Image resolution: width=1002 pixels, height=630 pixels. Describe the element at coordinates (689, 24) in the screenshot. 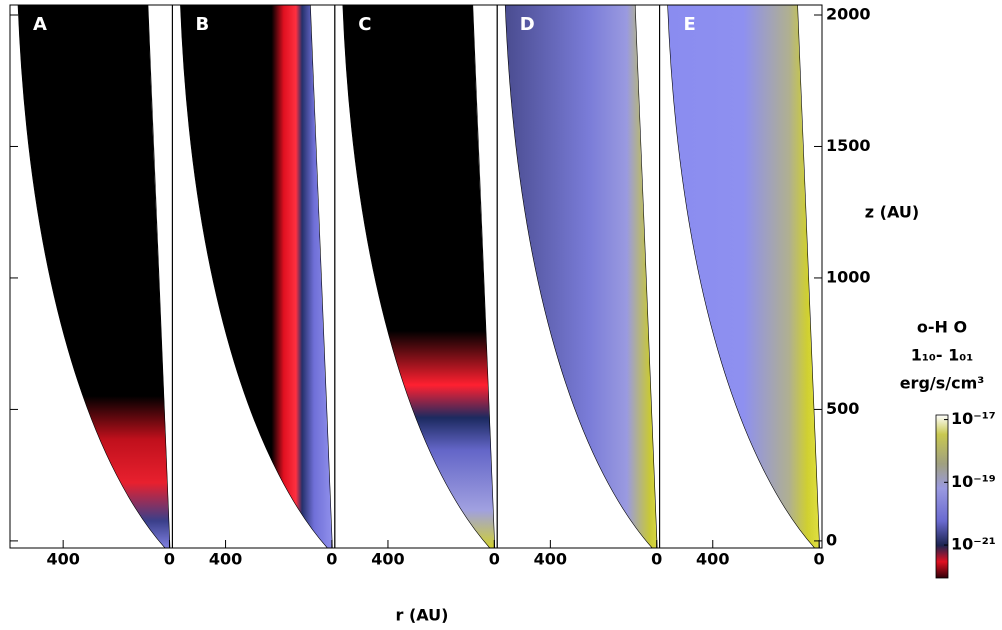

I see `panel-label: E` at that location.